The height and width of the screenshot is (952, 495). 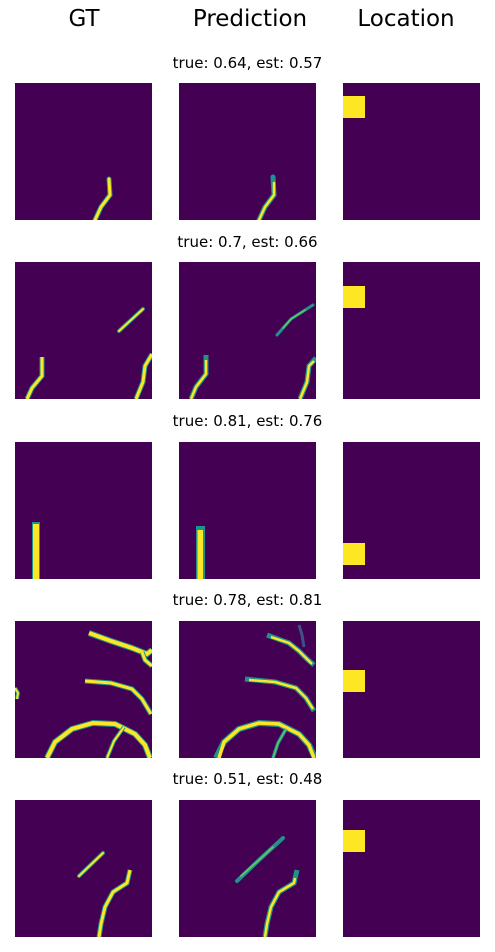 What do you see at coordinates (406, 19) in the screenshot?
I see `location-column-header: Location` at bounding box center [406, 19].